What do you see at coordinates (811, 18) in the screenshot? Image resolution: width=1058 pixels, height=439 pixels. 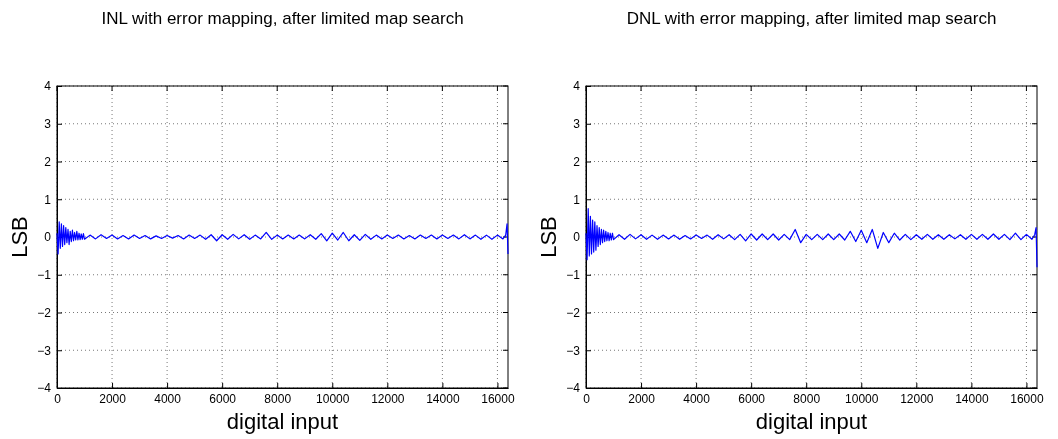 I see `chart-title: DNL with error mapping, after limited map search` at bounding box center [811, 18].